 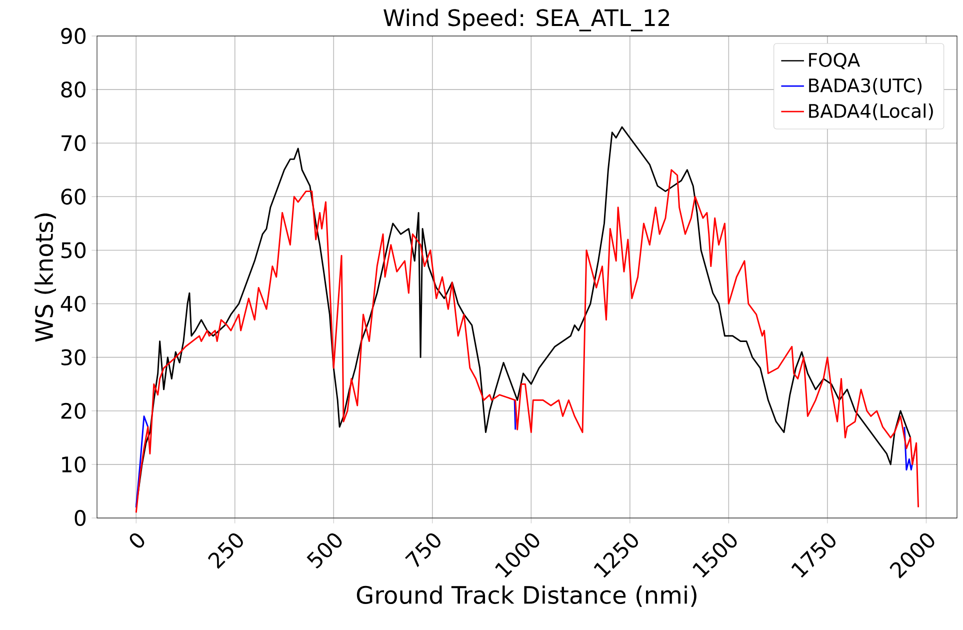 I want to click on x-axis-title: Ground Track Distance (nmi), so click(x=526, y=596).